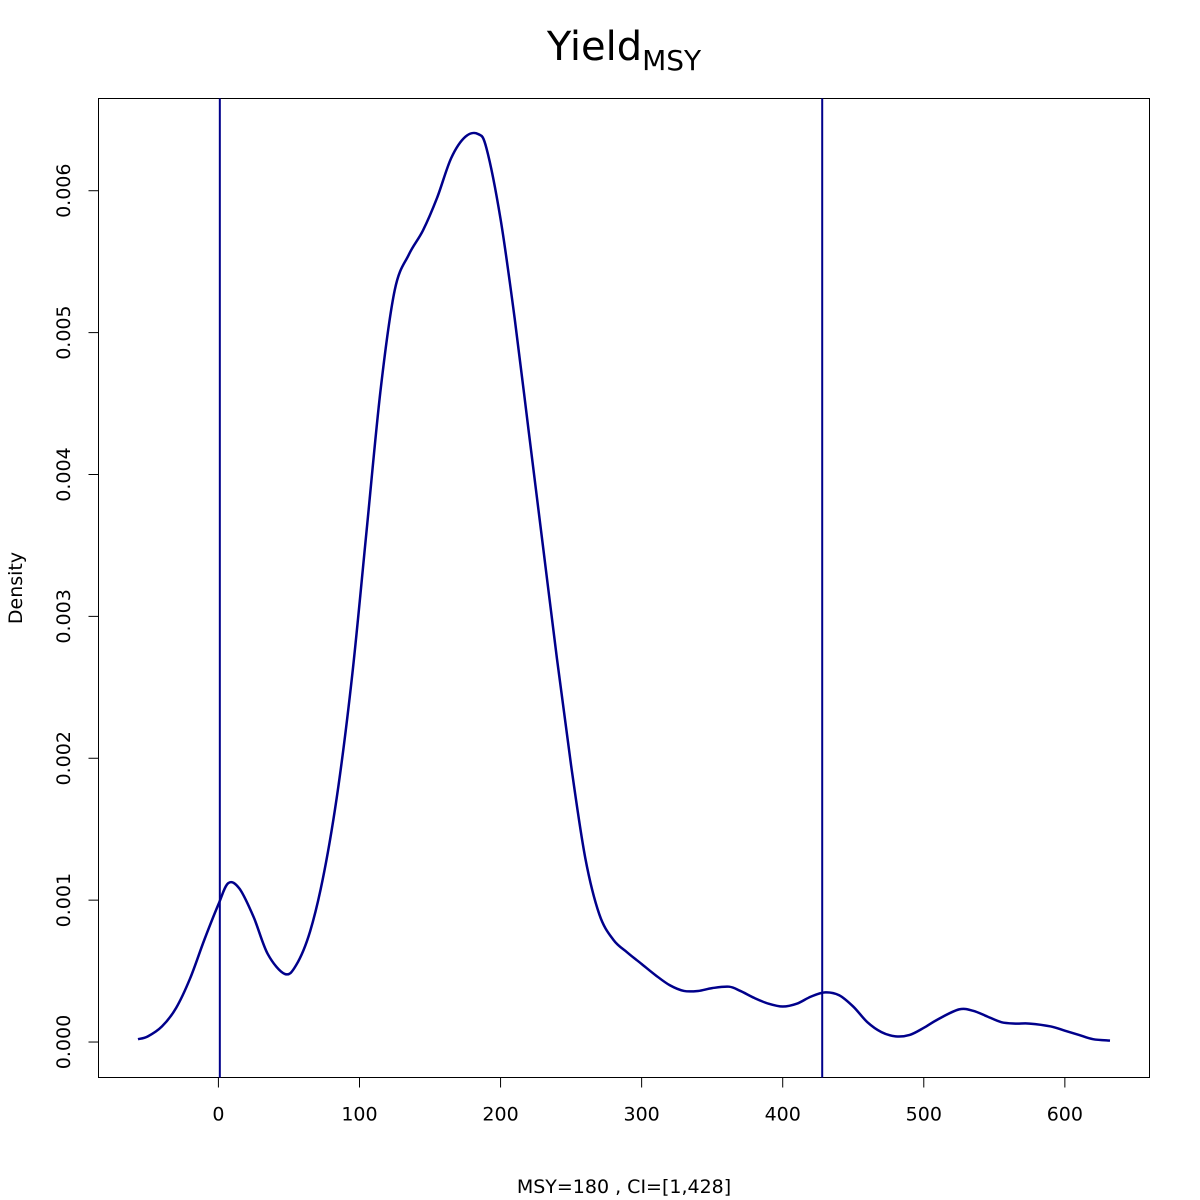  I want to click on chart-title-subscript: MSY, so click(672, 60).